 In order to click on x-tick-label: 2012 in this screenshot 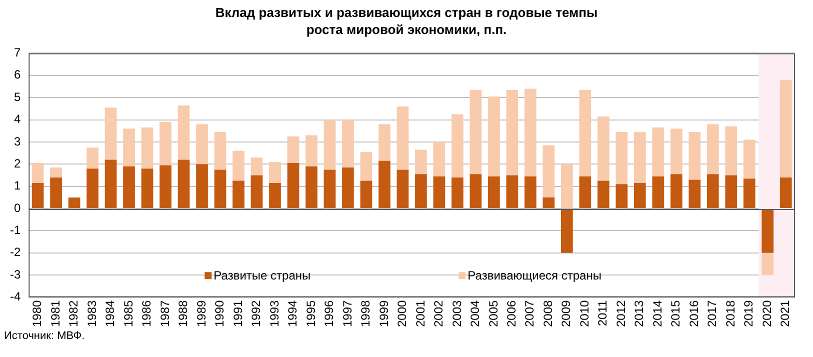, I will do `click(621, 314)`.